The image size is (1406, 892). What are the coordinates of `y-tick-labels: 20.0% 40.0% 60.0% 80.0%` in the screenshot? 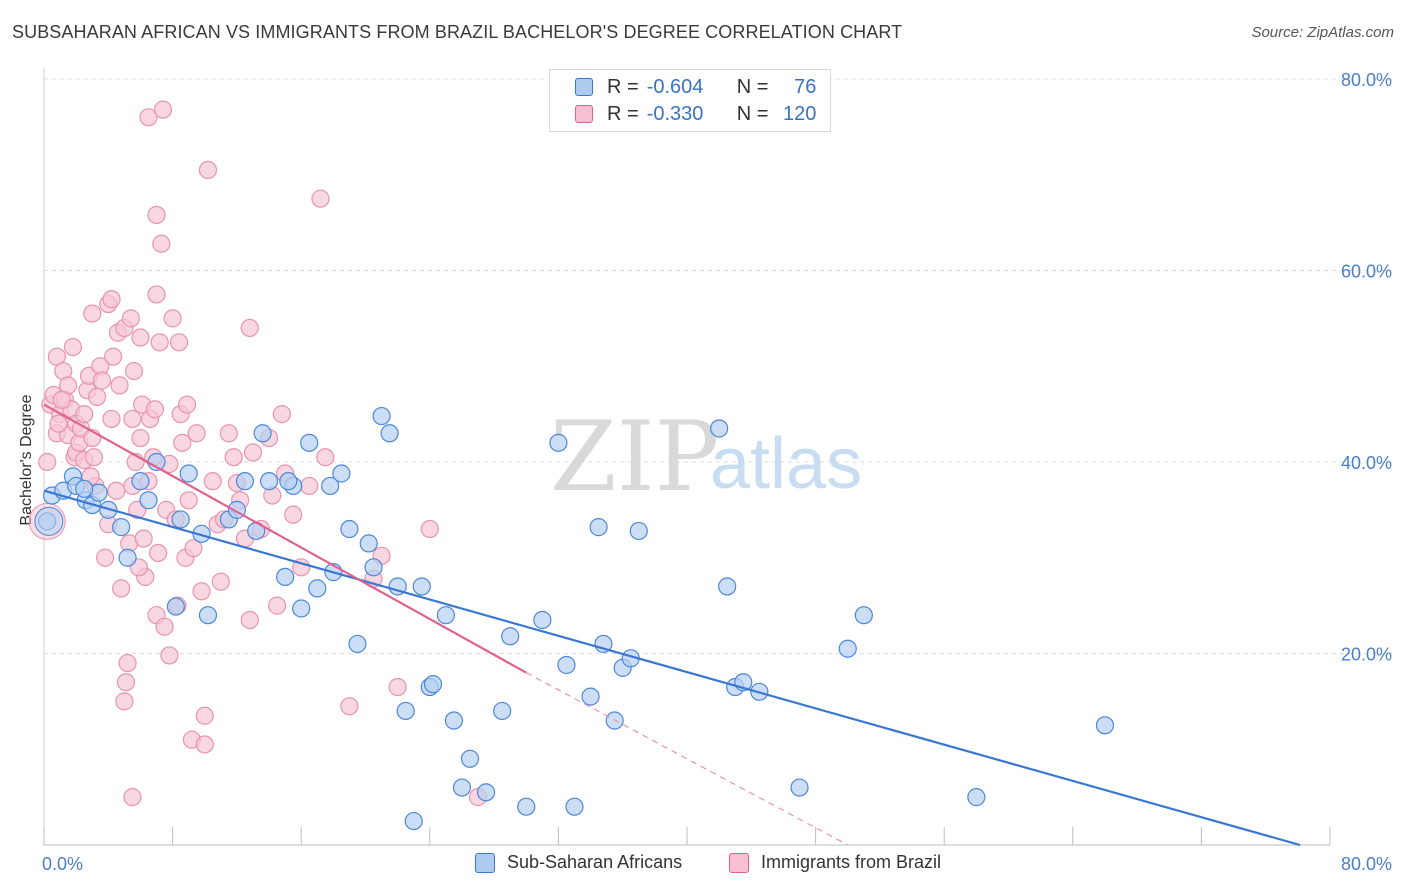 It's located at (1366, 367).